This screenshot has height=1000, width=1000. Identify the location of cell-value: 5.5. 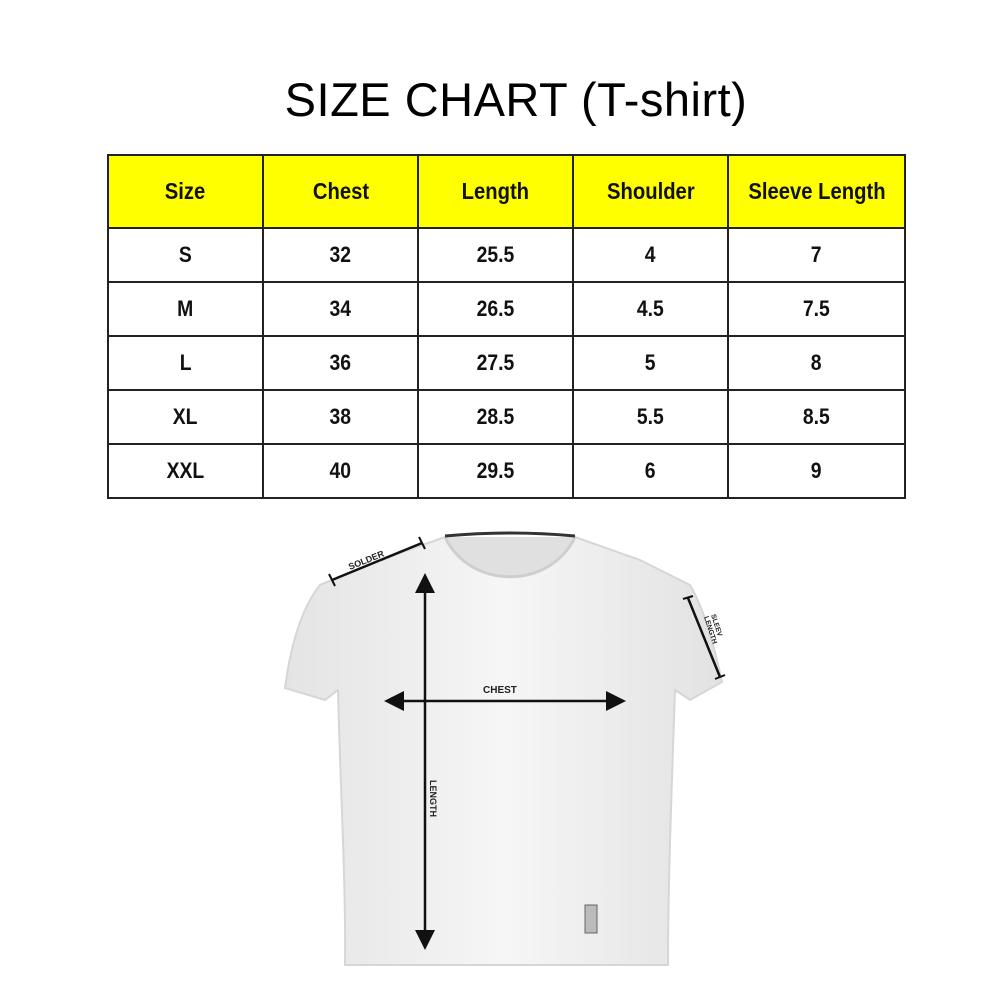
(650, 416).